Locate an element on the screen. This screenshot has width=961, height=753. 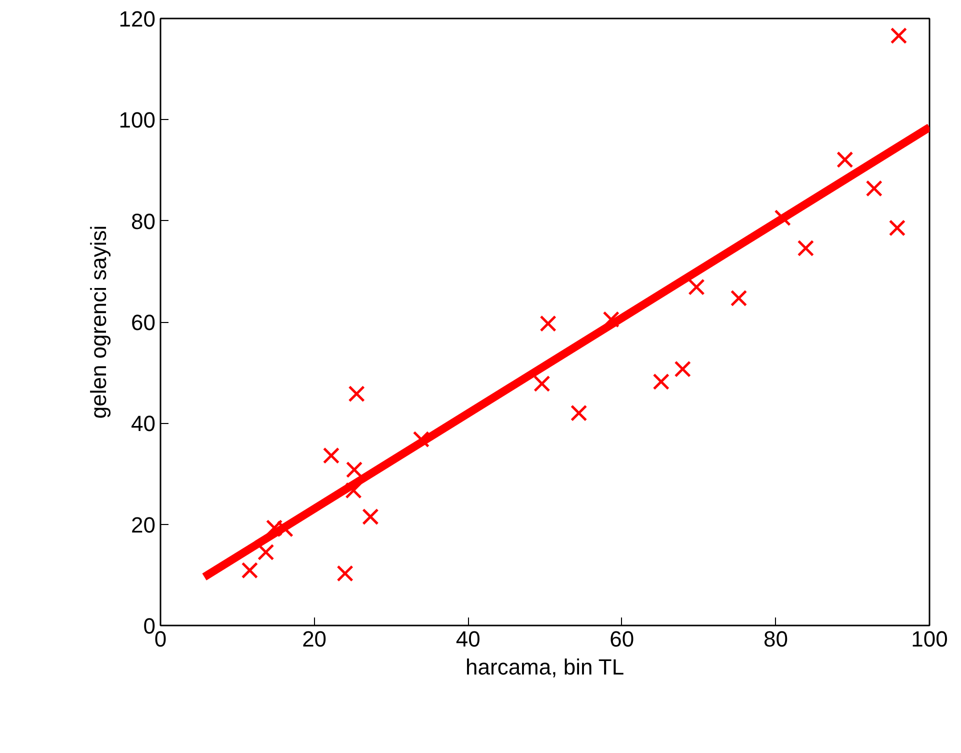
y-tick-label: 80 is located at coordinates (143, 221).